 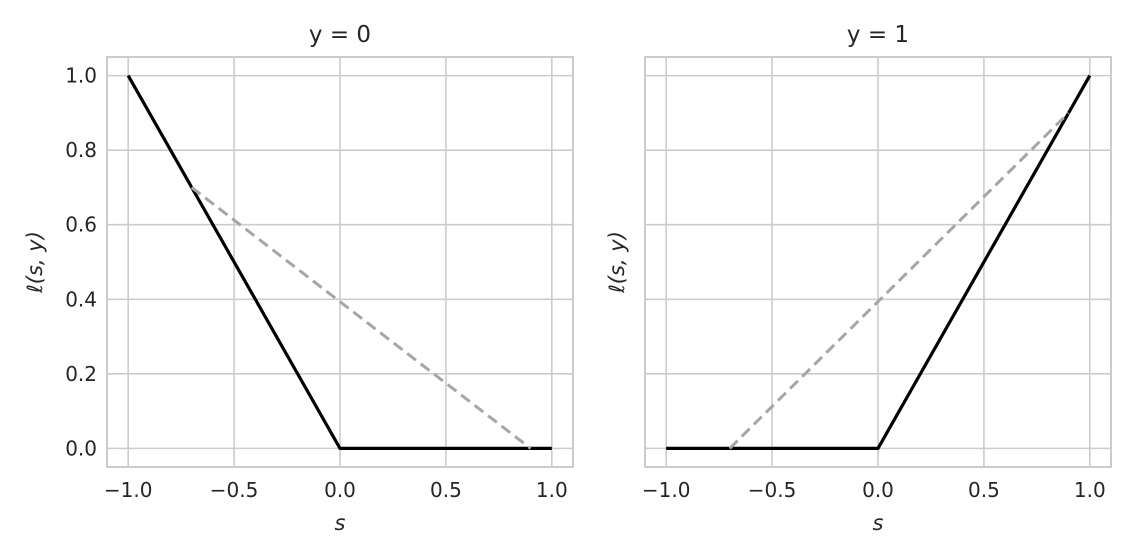 What do you see at coordinates (81, 299) in the screenshot?
I see `y-tick-label: 0.4` at bounding box center [81, 299].